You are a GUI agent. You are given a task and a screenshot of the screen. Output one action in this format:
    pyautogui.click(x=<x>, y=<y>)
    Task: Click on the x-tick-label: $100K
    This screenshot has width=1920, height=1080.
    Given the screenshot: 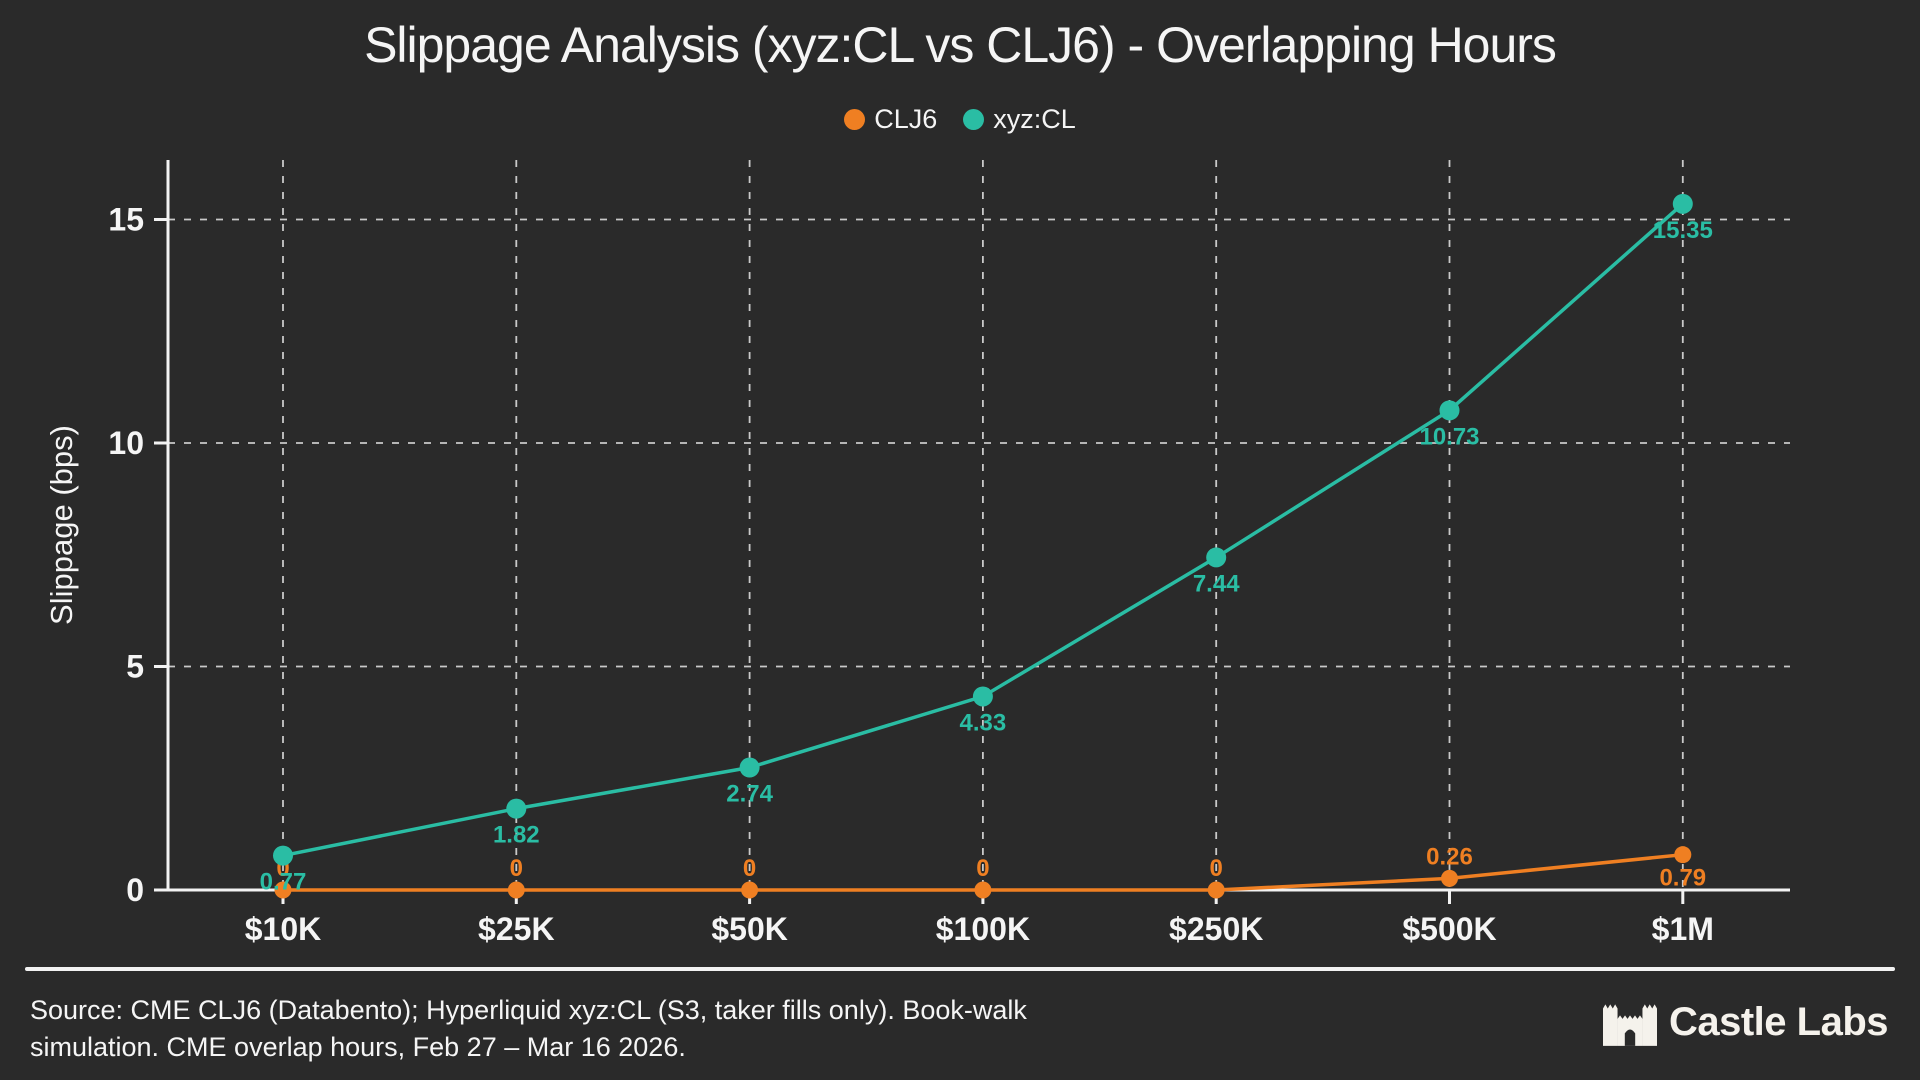 What is the action you would take?
    pyautogui.click(x=983, y=929)
    